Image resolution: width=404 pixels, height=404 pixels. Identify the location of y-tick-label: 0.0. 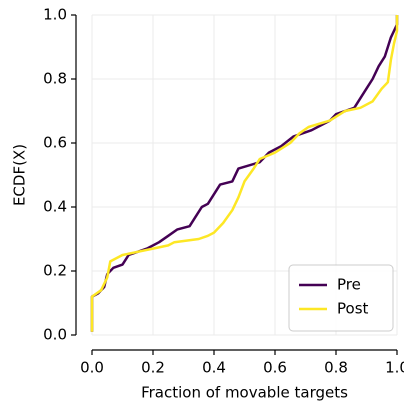
(55, 335).